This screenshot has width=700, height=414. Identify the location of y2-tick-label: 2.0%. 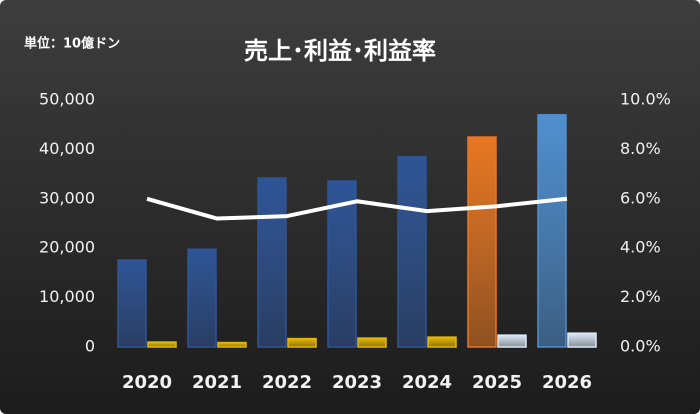
(640, 296).